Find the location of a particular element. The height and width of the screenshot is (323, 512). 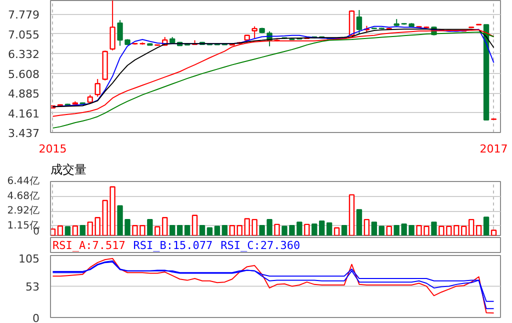

x-tick-label: 2017 is located at coordinates (494, 149).